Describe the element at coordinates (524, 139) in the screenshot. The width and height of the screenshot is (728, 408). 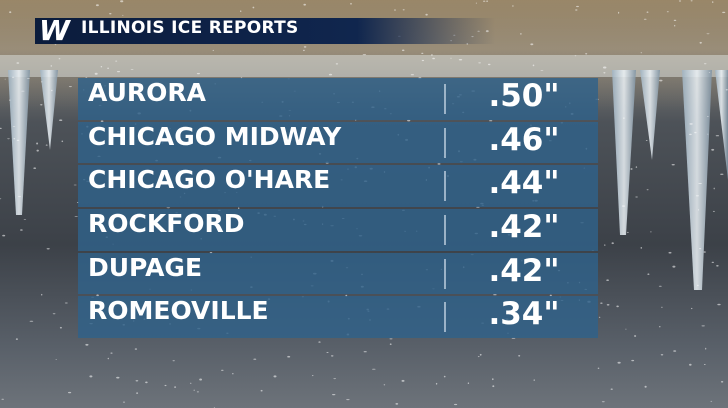
I see `amount-cell: .46"` at that location.